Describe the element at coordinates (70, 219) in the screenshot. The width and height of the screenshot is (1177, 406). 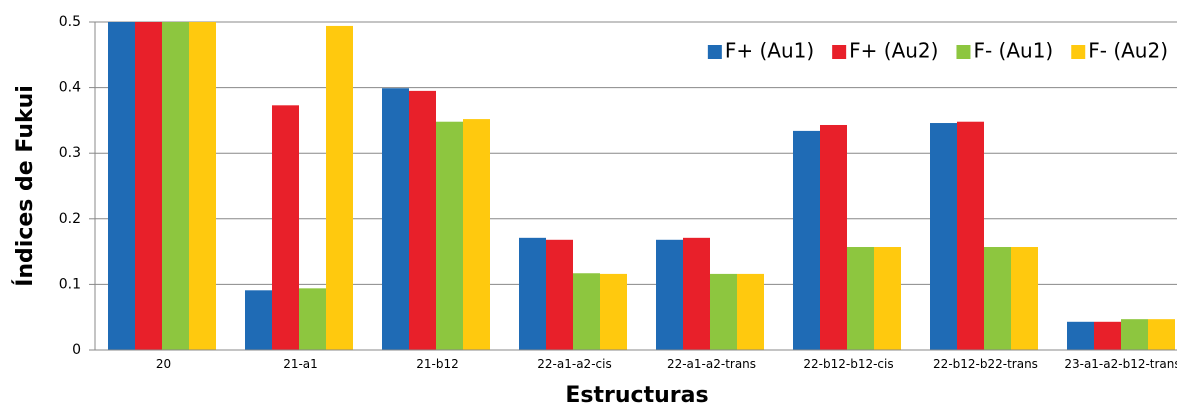
I see `y-tick-label: 0.2` at that location.